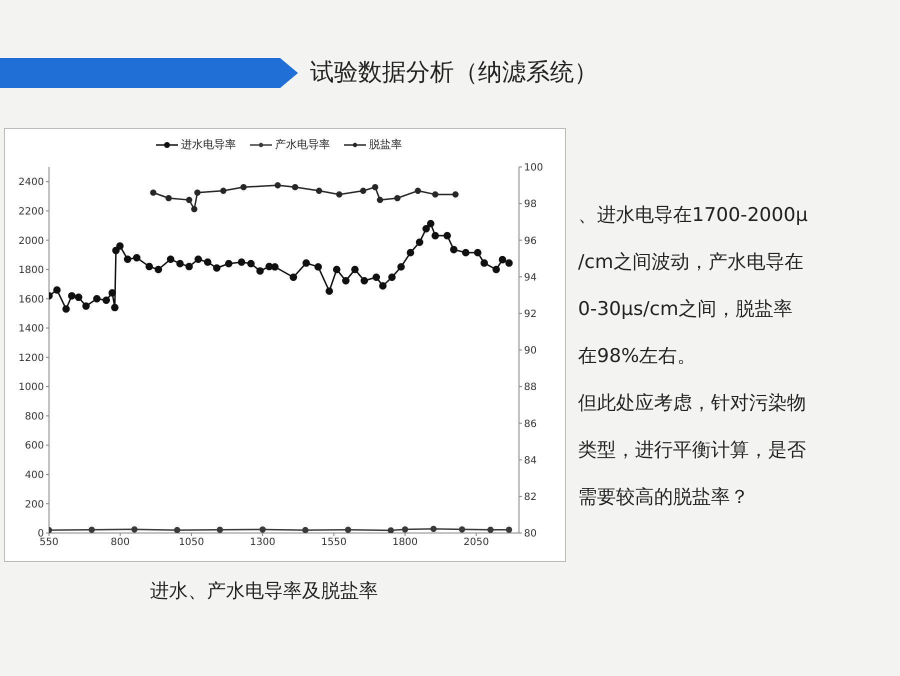 The height and width of the screenshot is (676, 900). Describe the element at coordinates (530, 278) in the screenshot. I see `y2-tick-label: 94` at that location.